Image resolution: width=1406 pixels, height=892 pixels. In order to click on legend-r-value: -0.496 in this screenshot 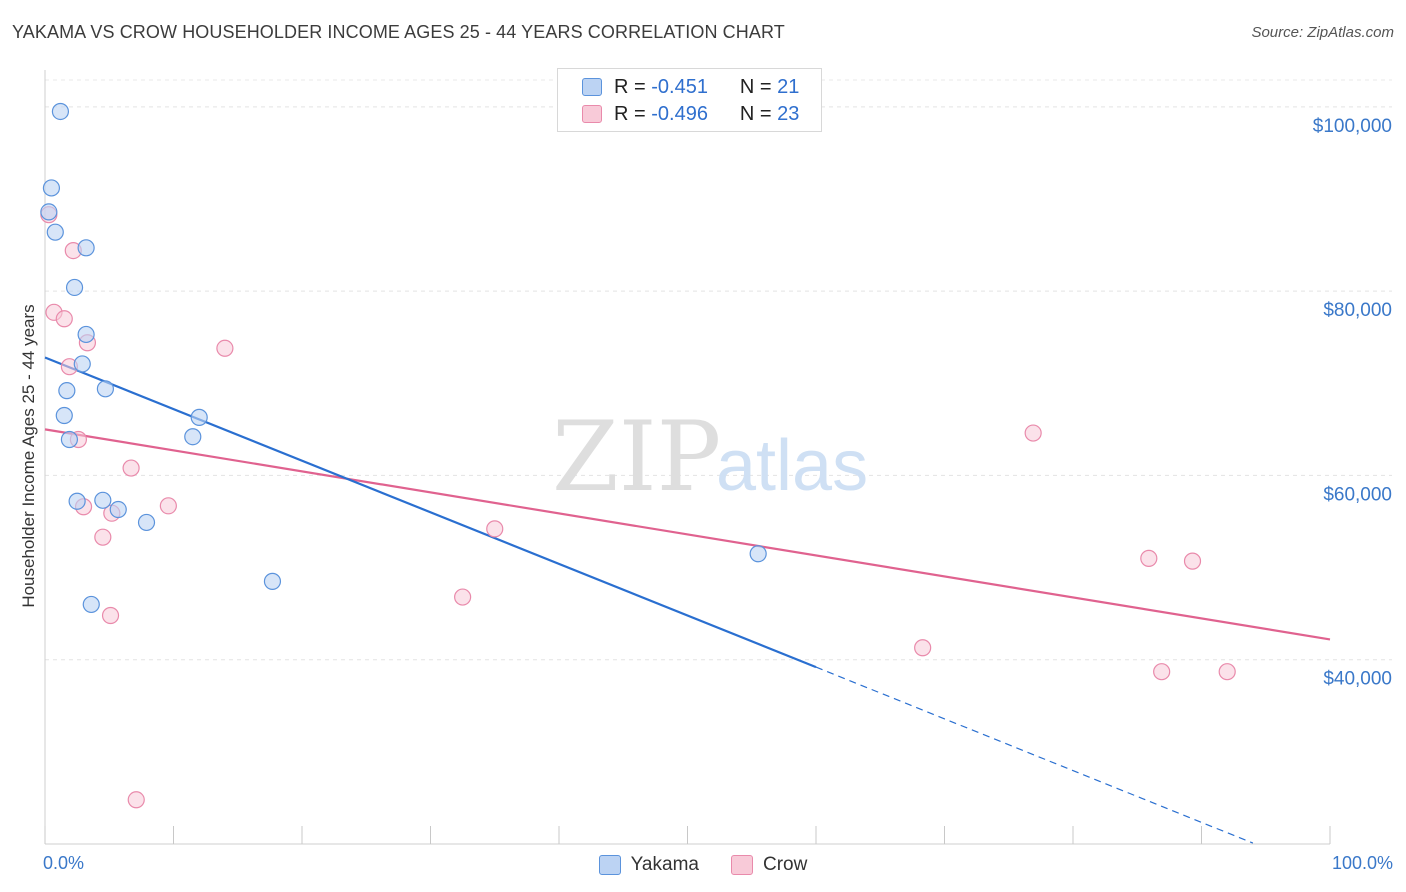, I will do `click(679, 113)`.